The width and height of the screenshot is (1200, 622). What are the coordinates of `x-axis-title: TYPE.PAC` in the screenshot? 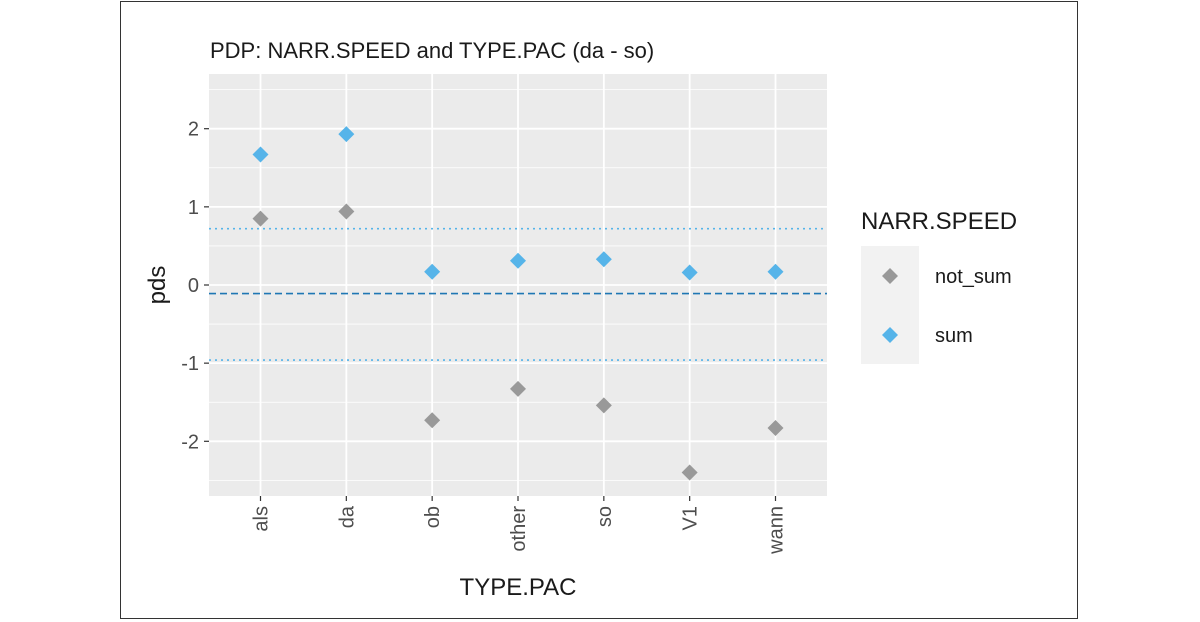 It's located at (518, 587).